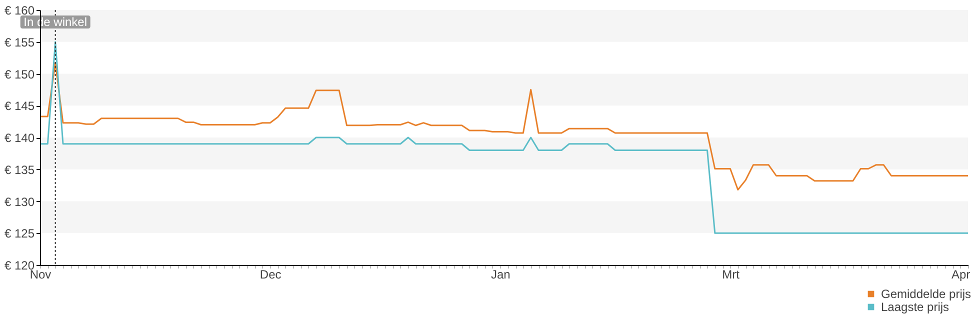 The image size is (980, 325). What do you see at coordinates (926, 294) in the screenshot?
I see `legend-label: Gemiddelde prijs` at bounding box center [926, 294].